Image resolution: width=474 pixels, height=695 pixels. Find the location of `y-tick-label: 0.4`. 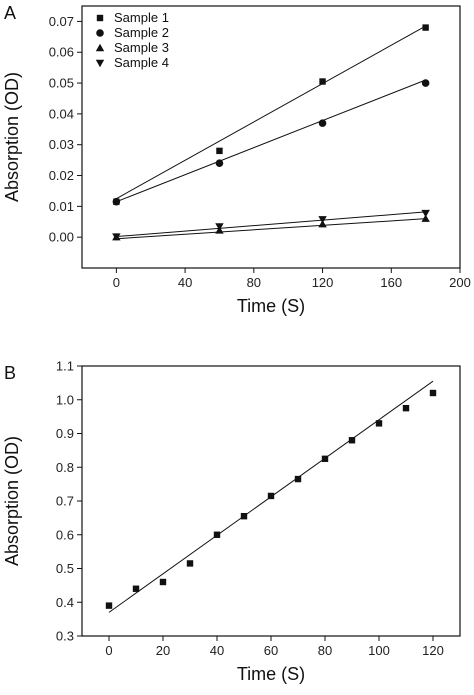

y-tick-label: 0.4 is located at coordinates (65, 602).